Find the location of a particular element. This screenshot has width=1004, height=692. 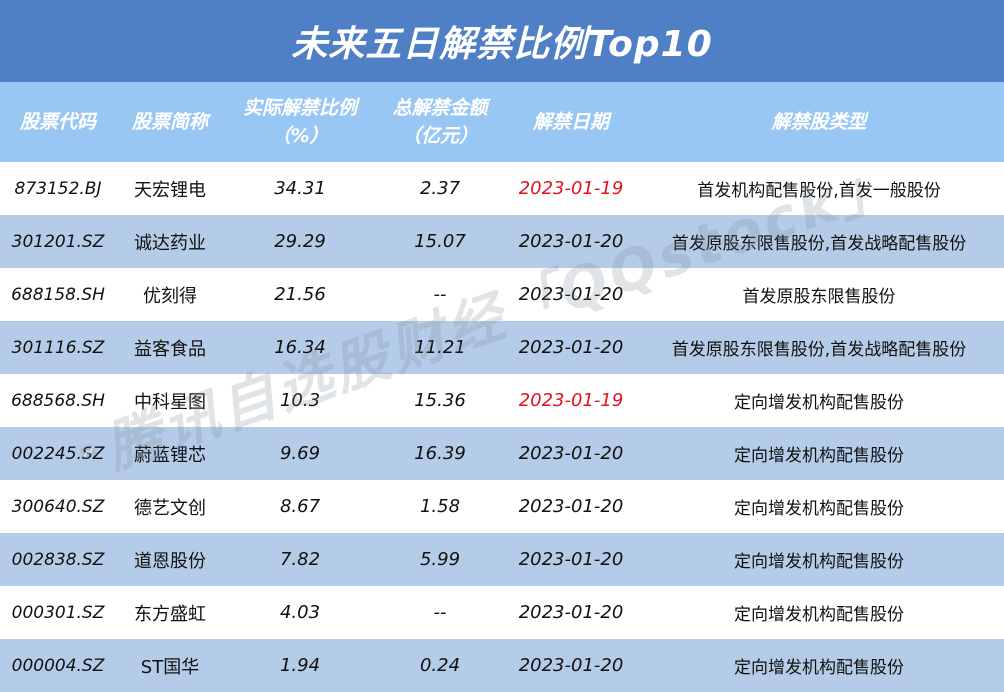

cell-ratio: 16.34 is located at coordinates (300, 347).